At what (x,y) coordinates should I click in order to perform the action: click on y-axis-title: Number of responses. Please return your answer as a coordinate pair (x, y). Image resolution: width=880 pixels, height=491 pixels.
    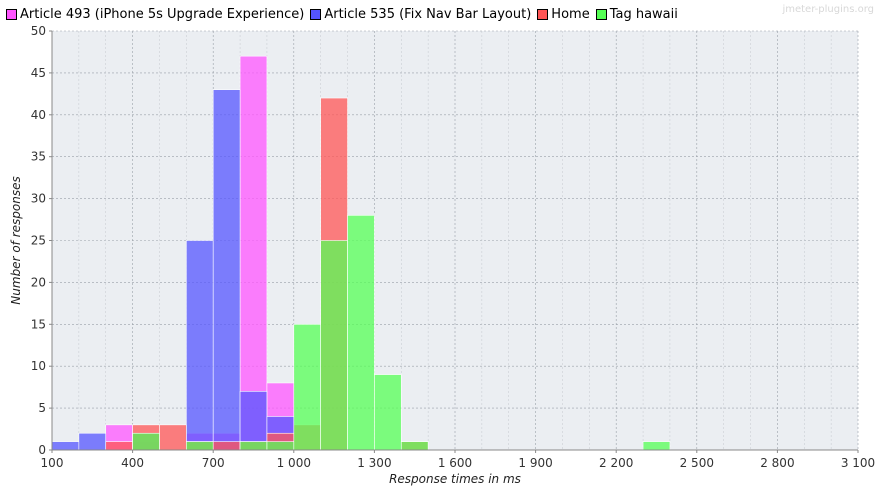
    Looking at the image, I should click on (16, 240).